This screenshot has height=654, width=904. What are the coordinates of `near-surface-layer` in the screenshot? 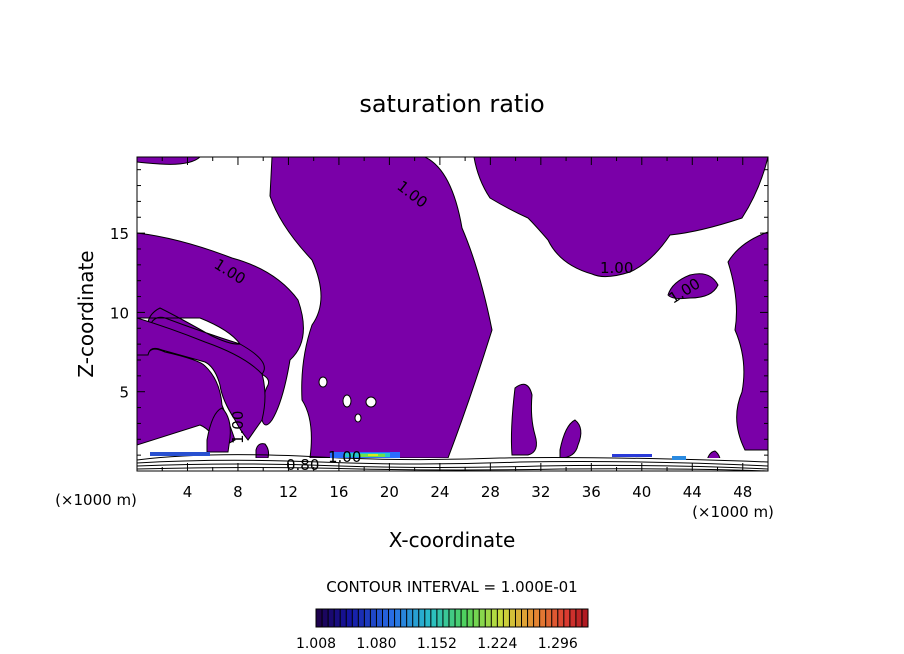 It's located at (452, 461).